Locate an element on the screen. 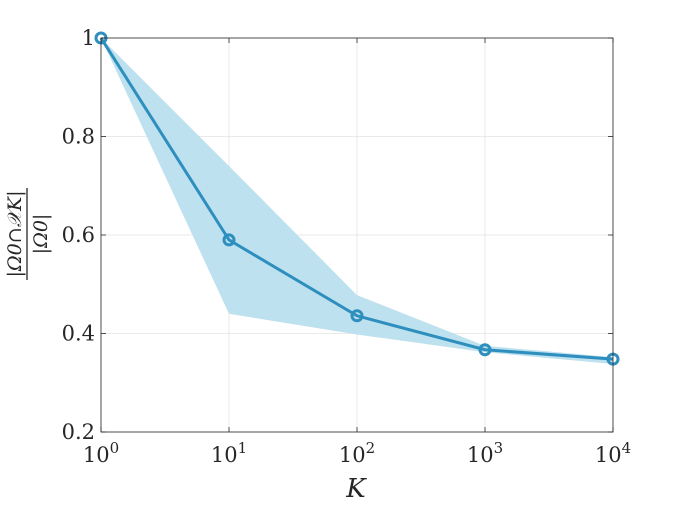 This screenshot has height=508, width=677. x-tick-label: 10³ is located at coordinates (485, 453).